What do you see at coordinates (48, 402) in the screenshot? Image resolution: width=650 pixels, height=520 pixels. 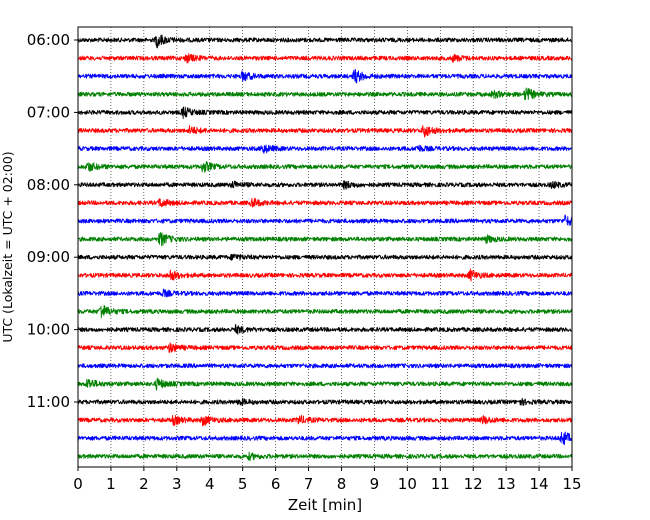 I see `y-tick-label: 11:00` at bounding box center [48, 402].